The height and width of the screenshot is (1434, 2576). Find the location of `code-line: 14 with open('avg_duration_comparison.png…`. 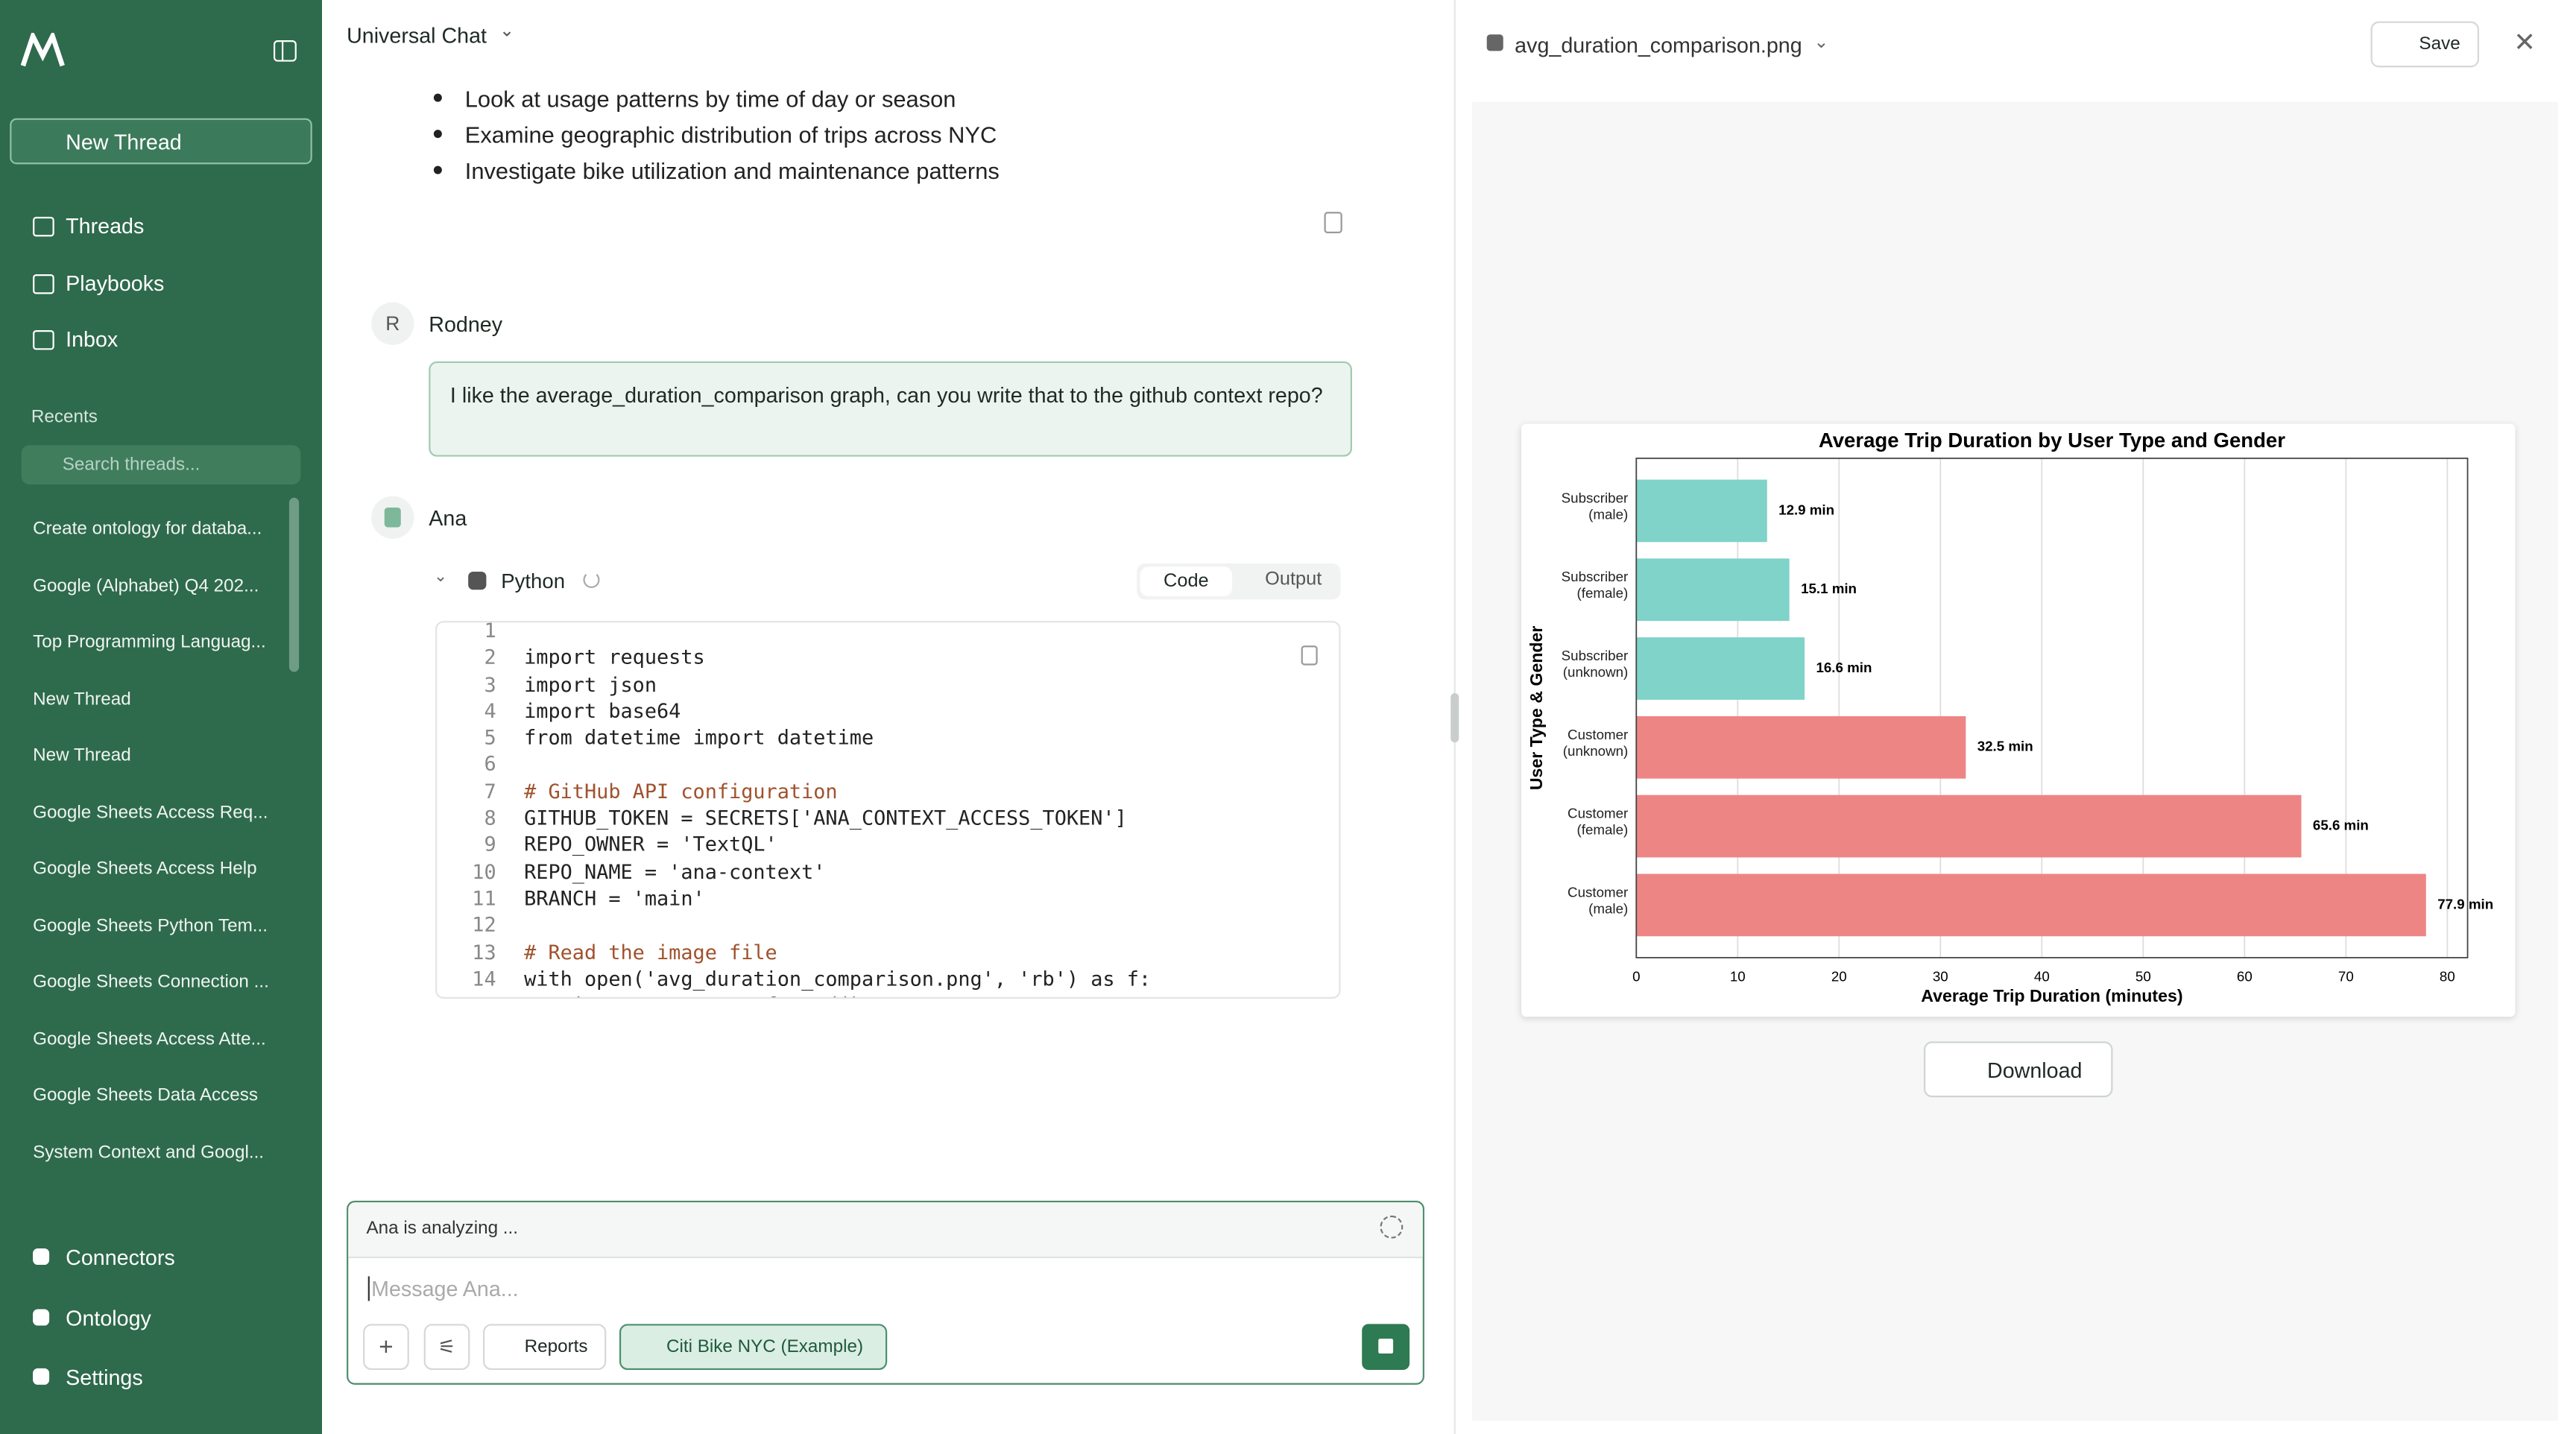

code-line: 14 with open('avg_duration_comparison.png… is located at coordinates (881, 979).